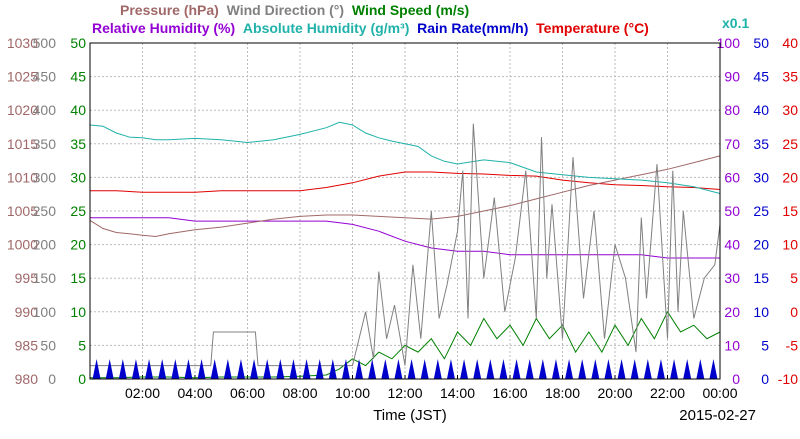 The image size is (800, 439). I want to click on y-tick-label-relative_humidity: 90, so click(732, 77).